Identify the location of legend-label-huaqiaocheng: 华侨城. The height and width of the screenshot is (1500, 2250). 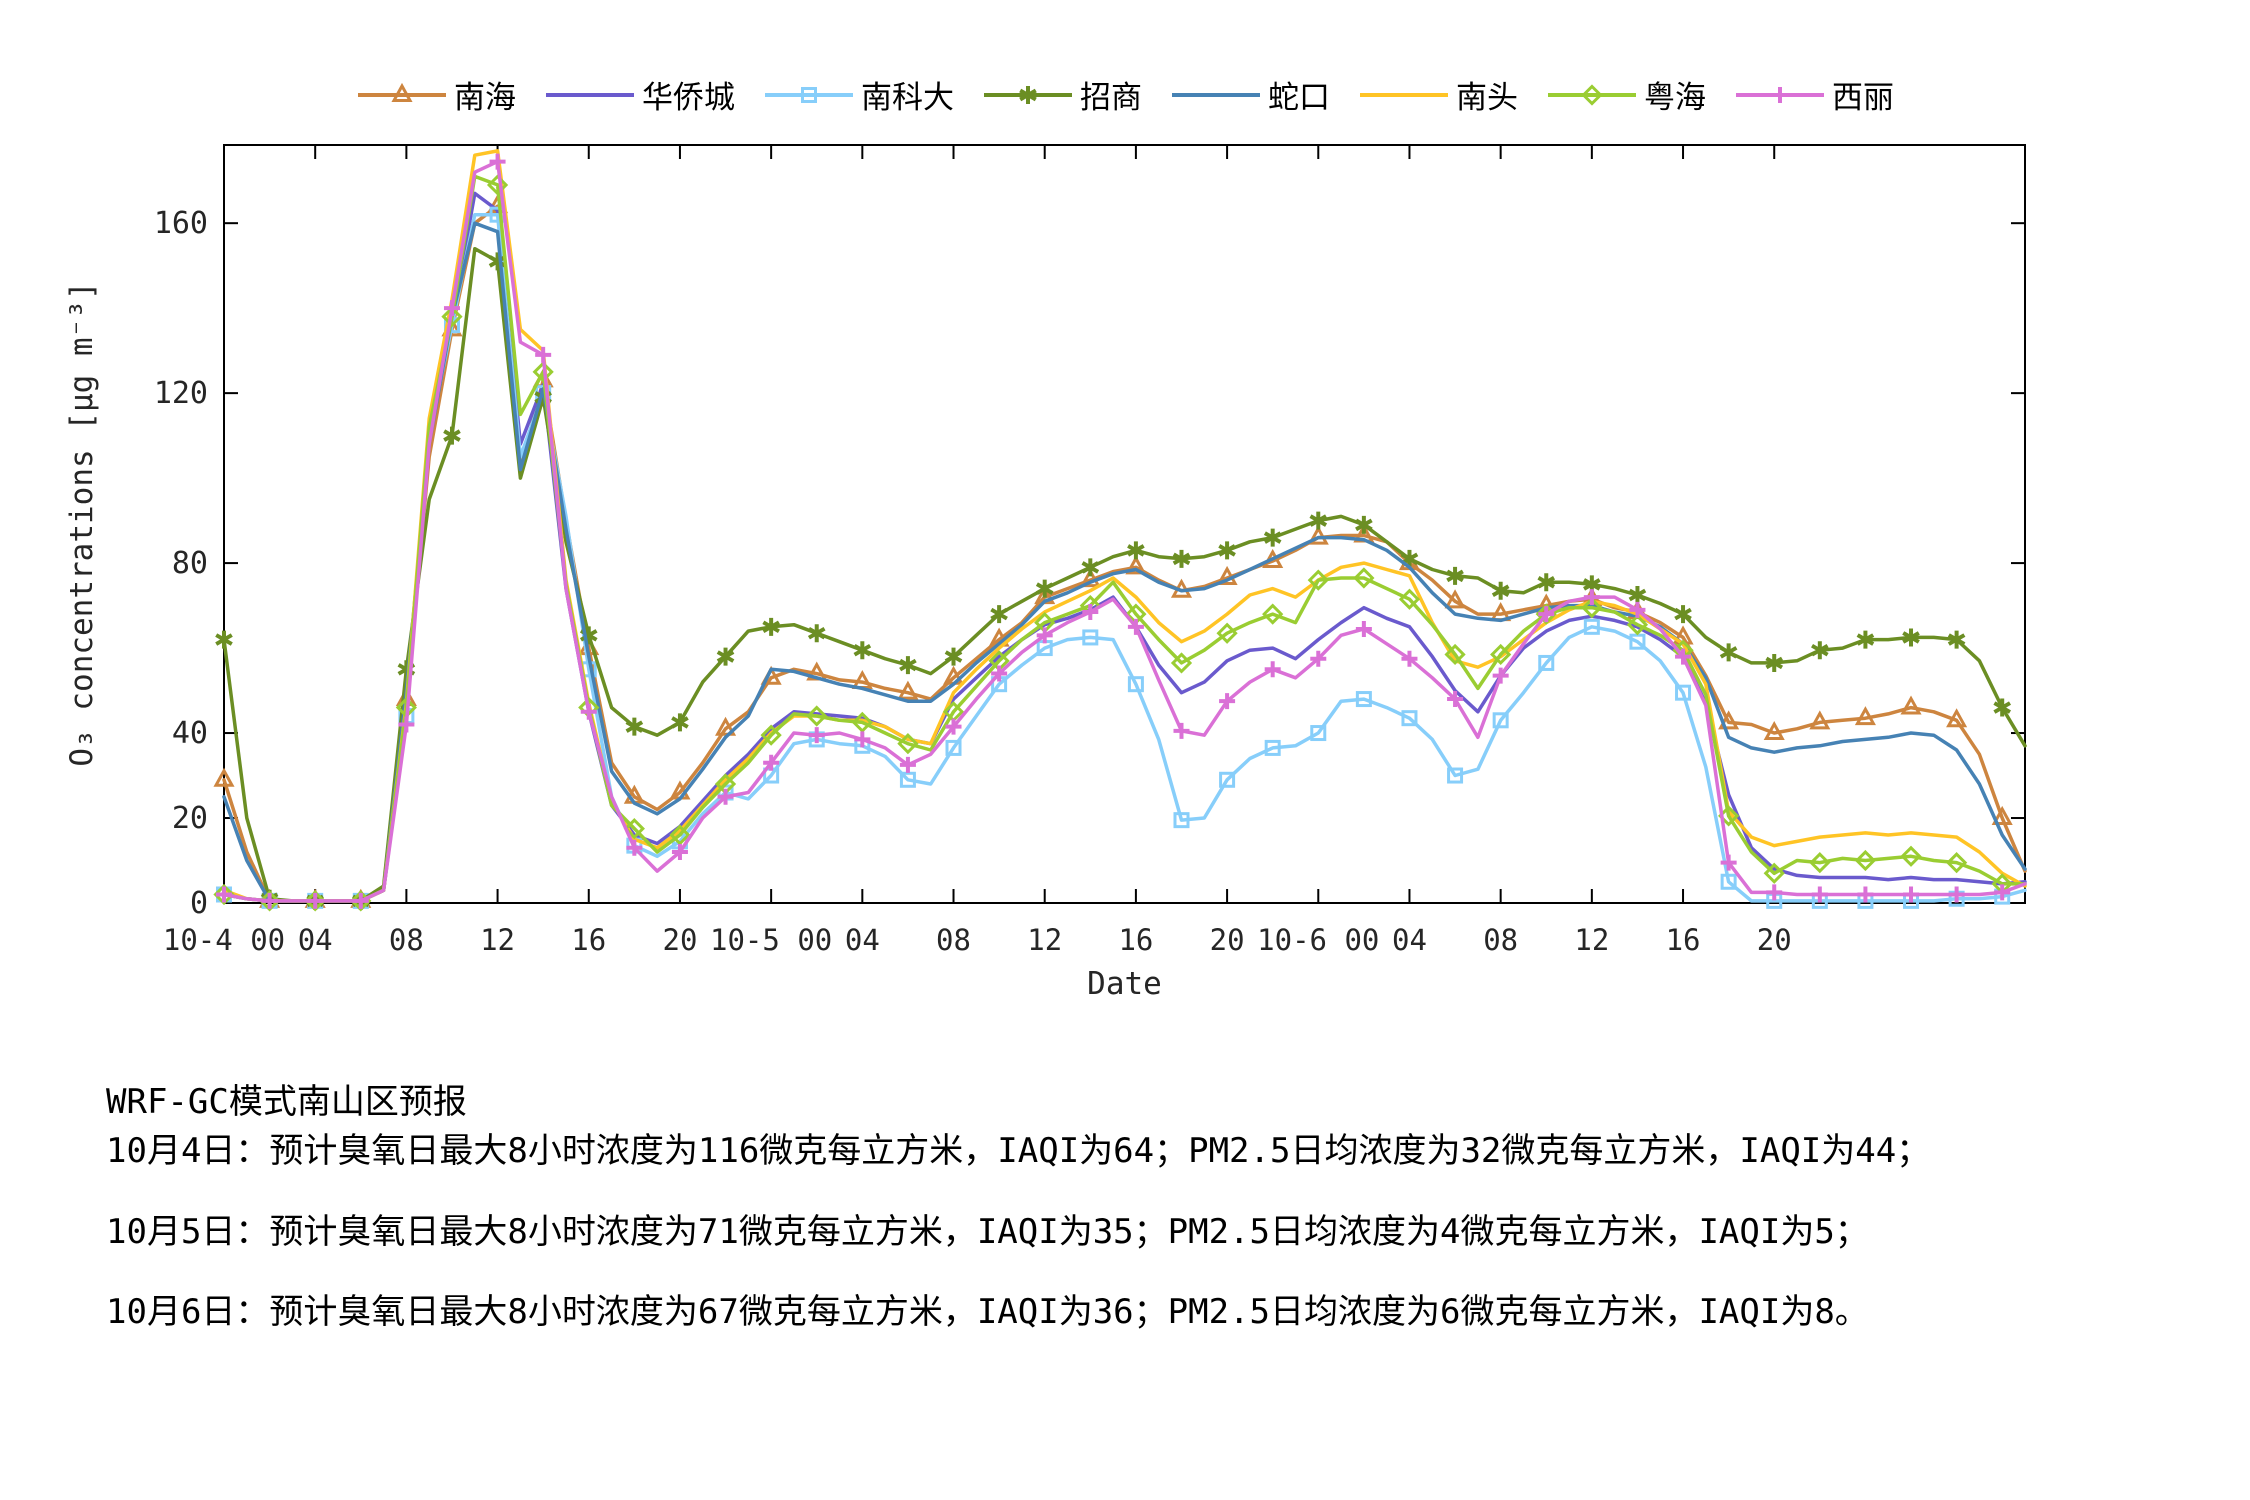
(688, 98).